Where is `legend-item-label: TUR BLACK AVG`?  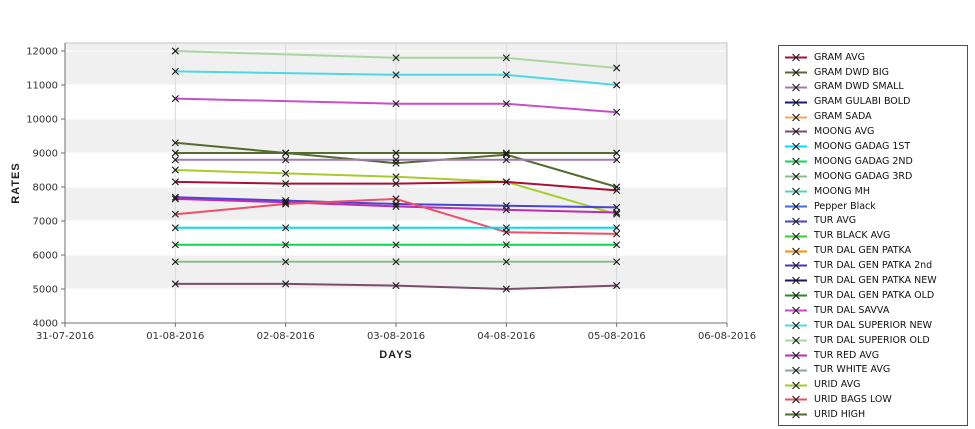 legend-item-label: TUR BLACK AVG is located at coordinates (852, 236).